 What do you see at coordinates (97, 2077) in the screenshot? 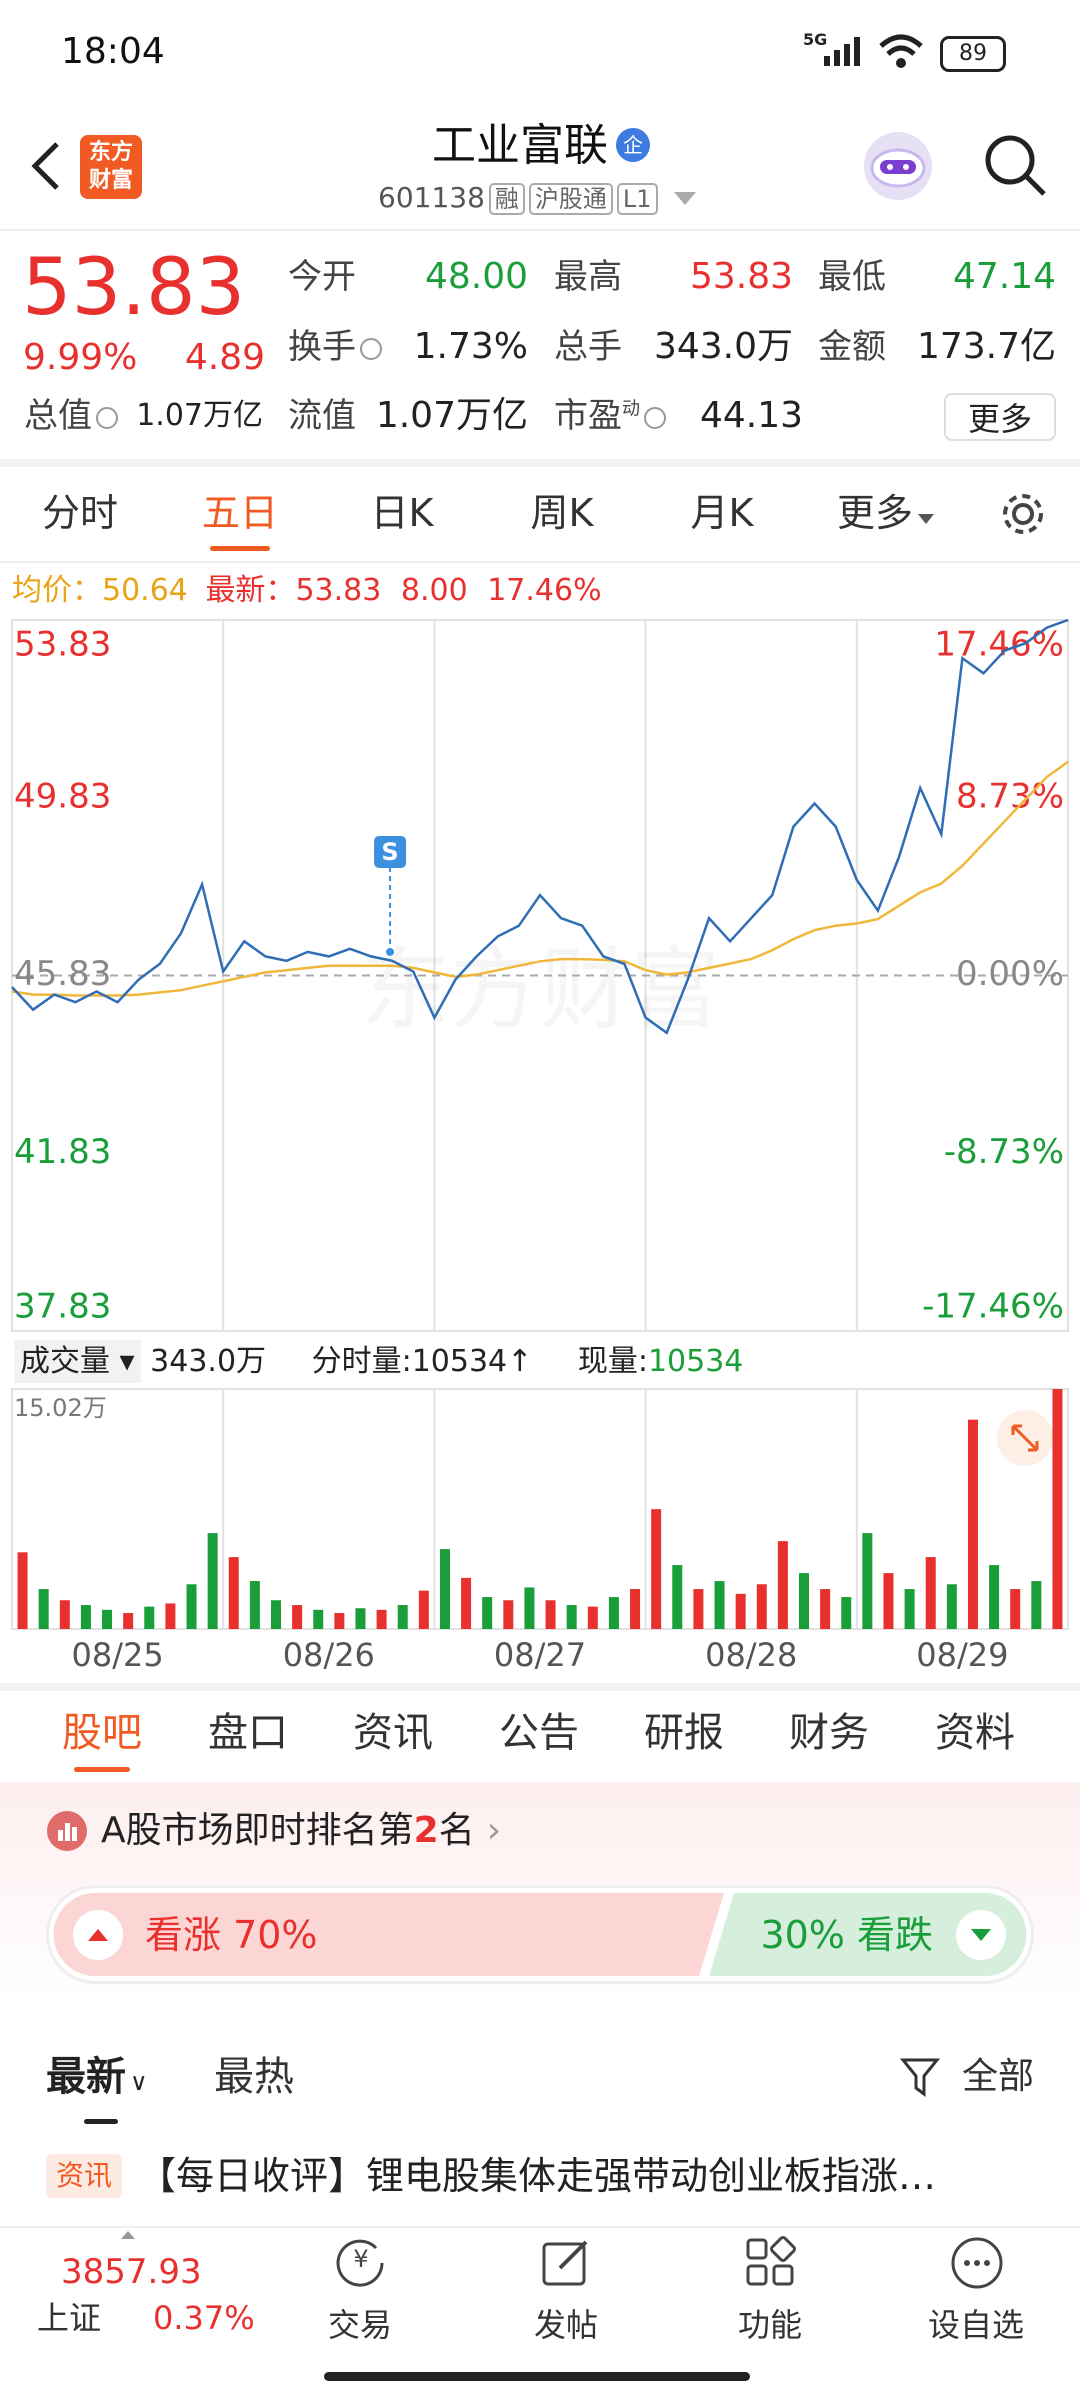
I see `feed-tab-active: 最新 ∨` at bounding box center [97, 2077].